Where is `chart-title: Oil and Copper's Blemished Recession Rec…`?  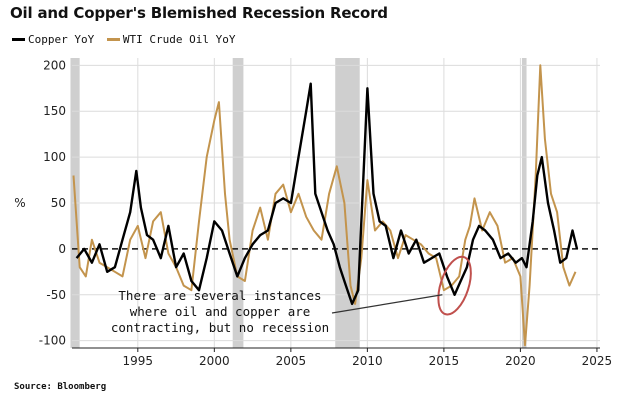
chart-title: Oil and Copper's Blemished Recession Rec… is located at coordinates (199, 13).